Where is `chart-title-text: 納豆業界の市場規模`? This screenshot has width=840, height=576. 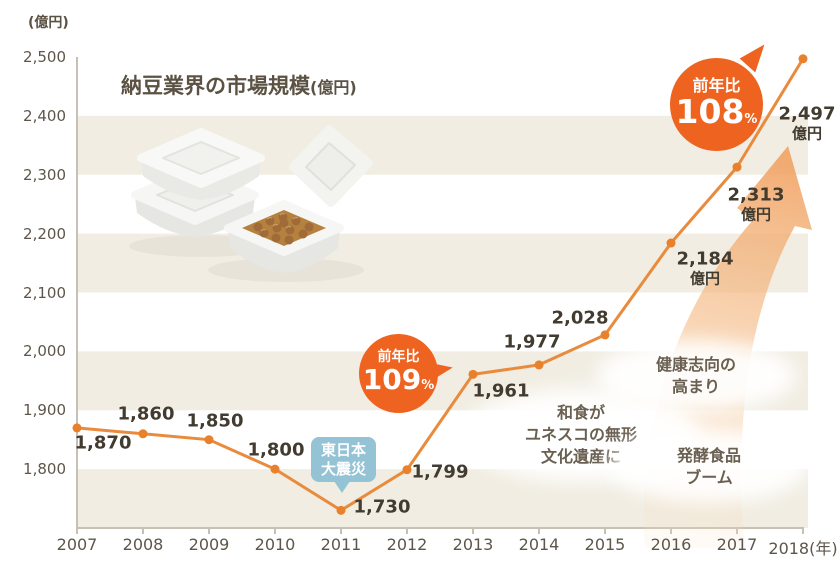 chart-title-text: 納豆業界の市場規模 is located at coordinates (215, 86).